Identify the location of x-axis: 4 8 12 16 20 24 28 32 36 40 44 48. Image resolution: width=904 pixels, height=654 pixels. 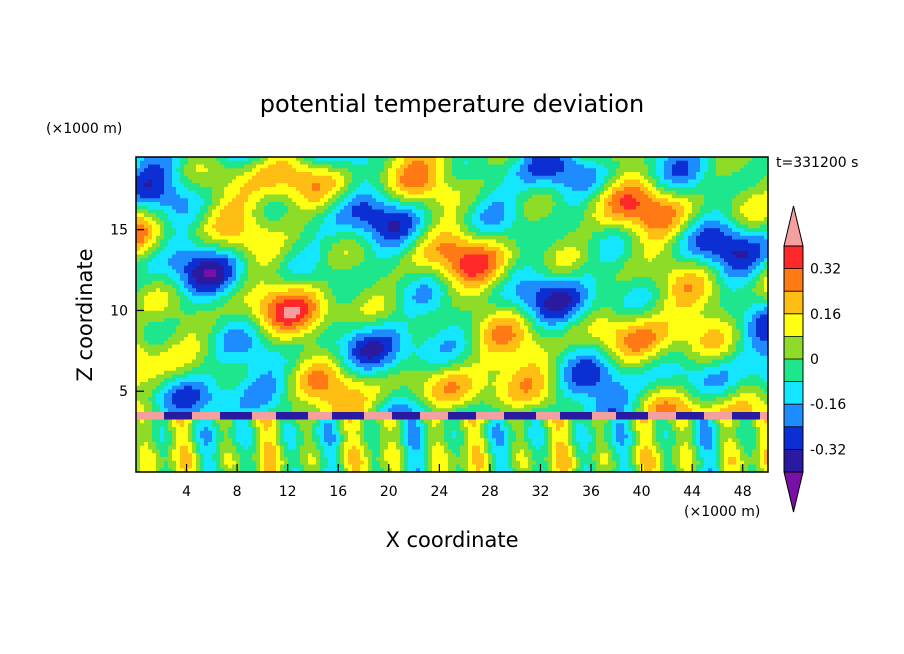
(467, 482).